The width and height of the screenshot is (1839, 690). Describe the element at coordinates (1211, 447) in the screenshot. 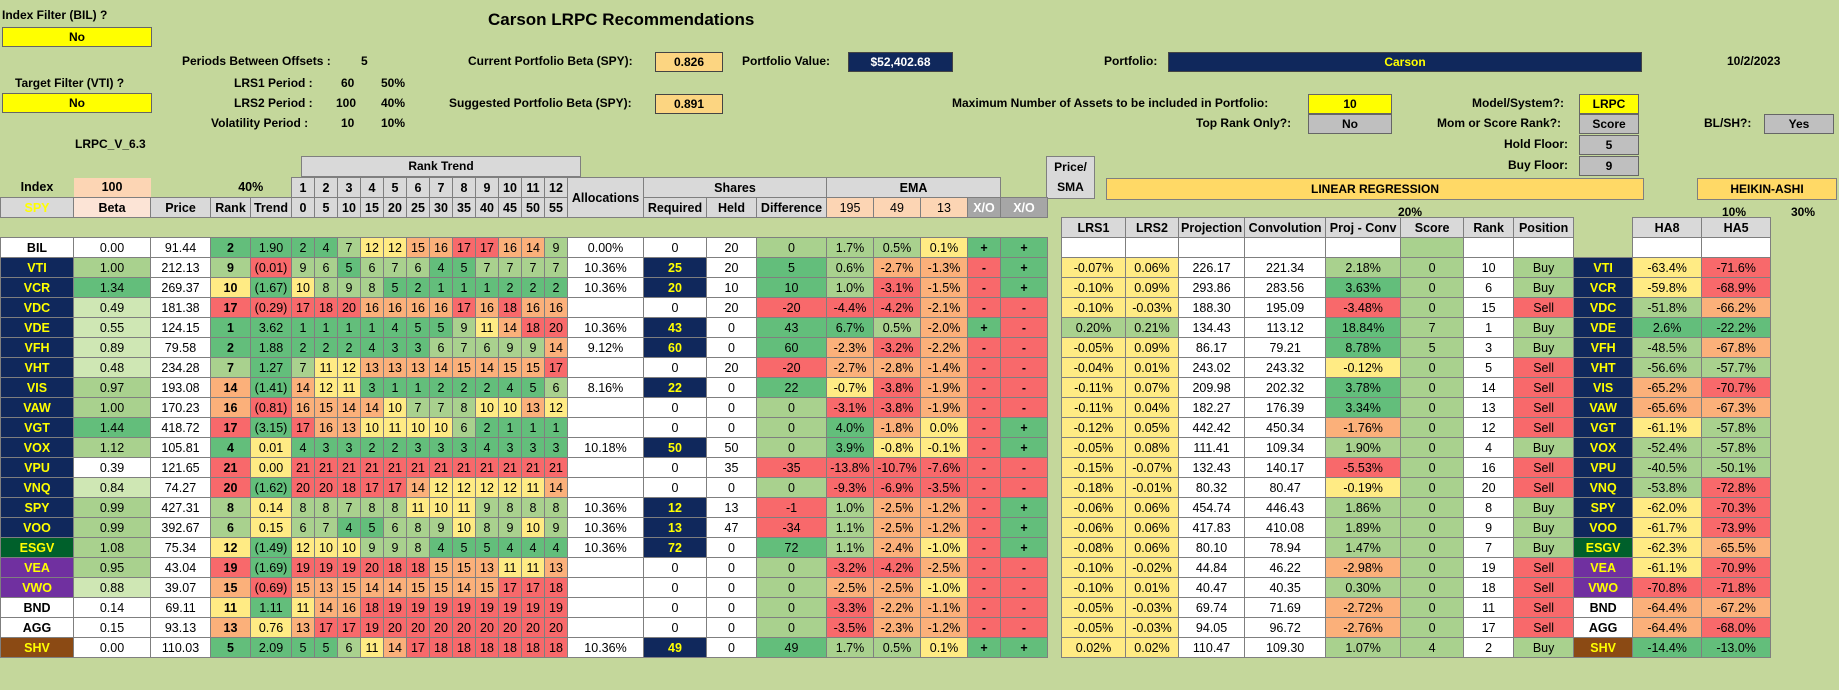

I see `projection-cell: 111.41` at that location.